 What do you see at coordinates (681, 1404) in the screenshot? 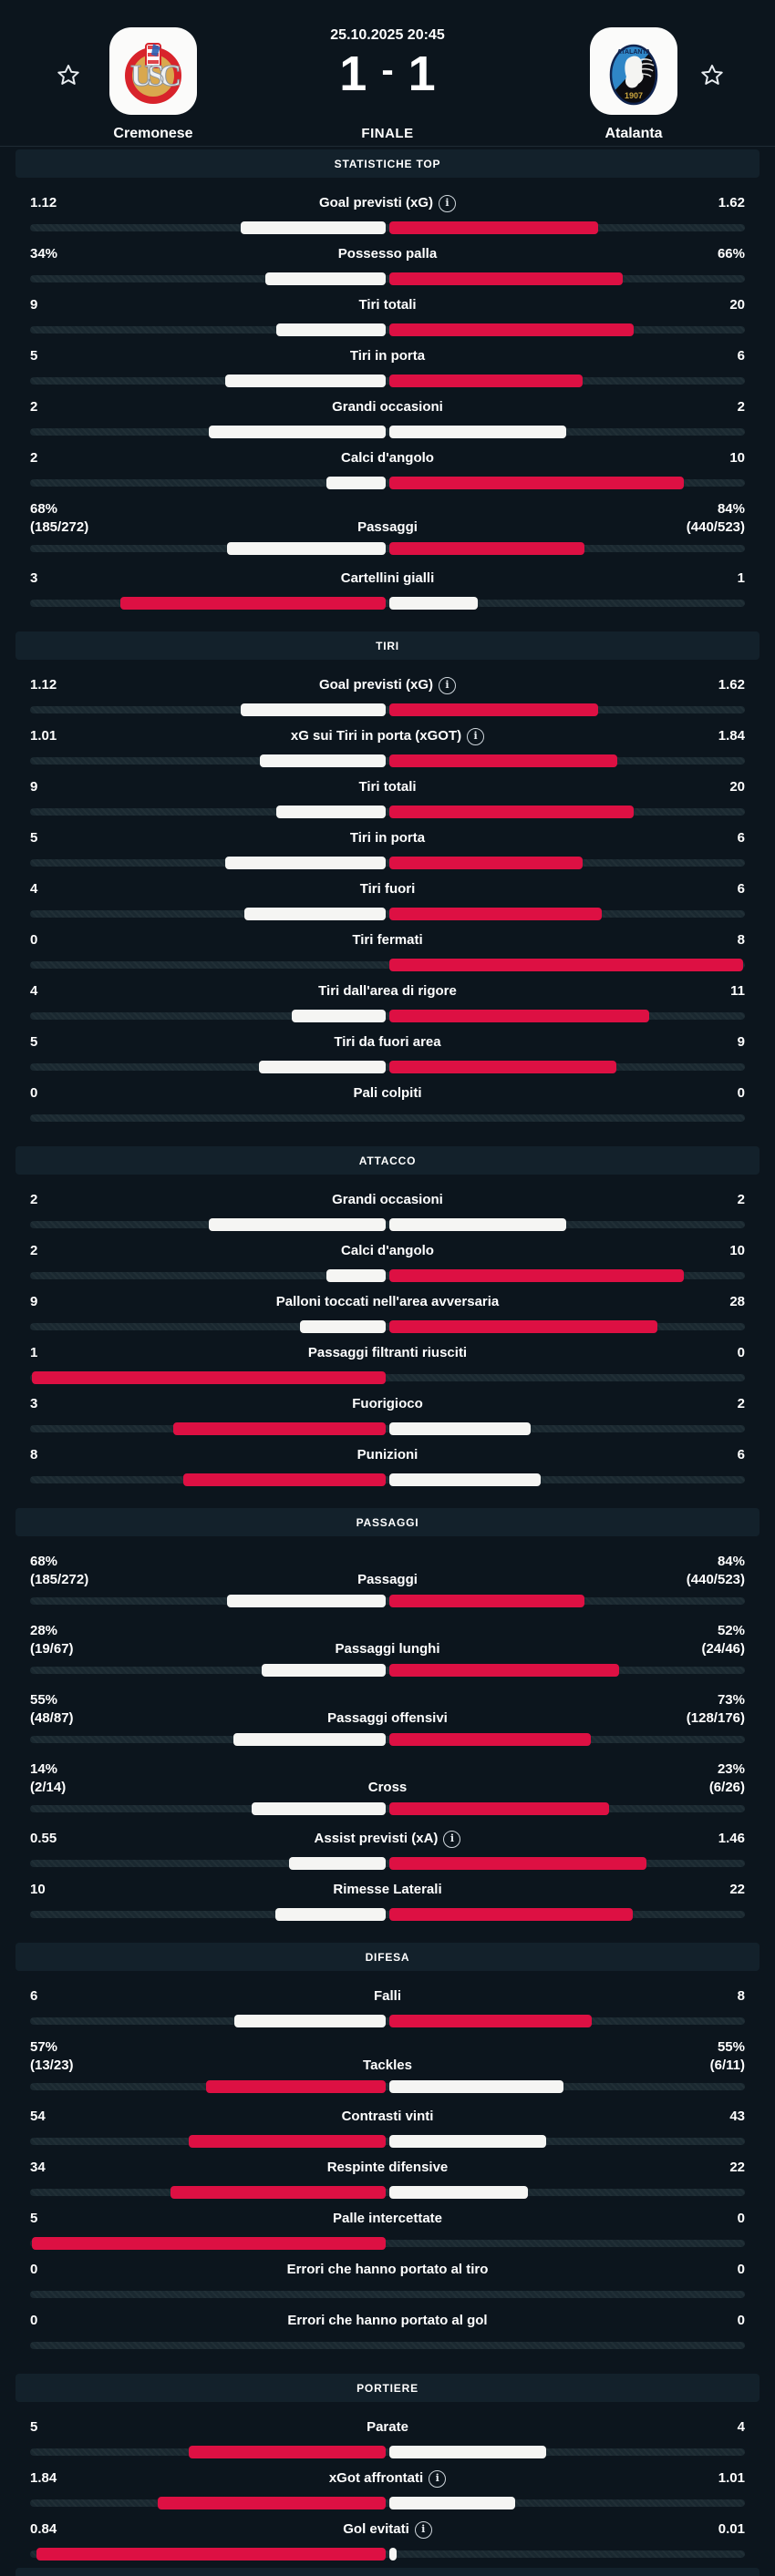
I see `stat-value-away: 2` at bounding box center [681, 1404].